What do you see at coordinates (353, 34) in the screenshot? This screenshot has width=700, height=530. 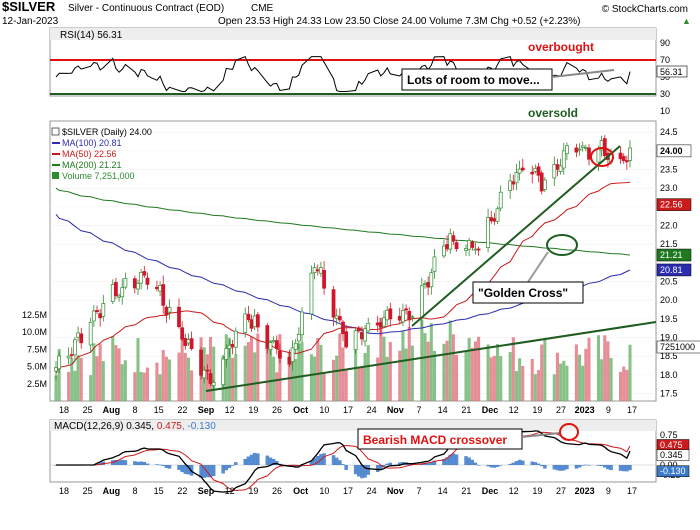 I see `rsi-header-band` at bounding box center [353, 34].